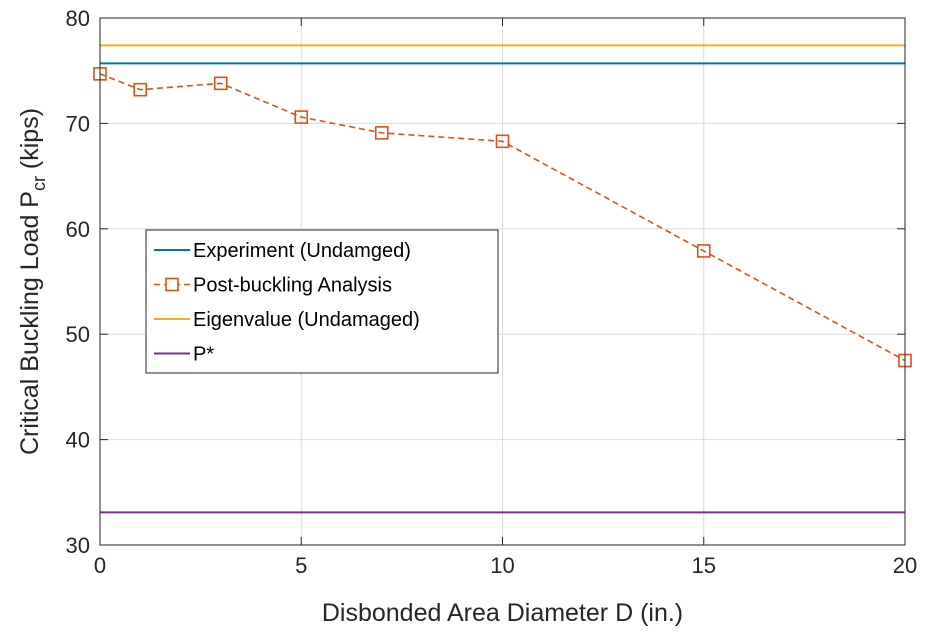 This screenshot has width=925, height=634. I want to click on legend-box, so click(322, 301).